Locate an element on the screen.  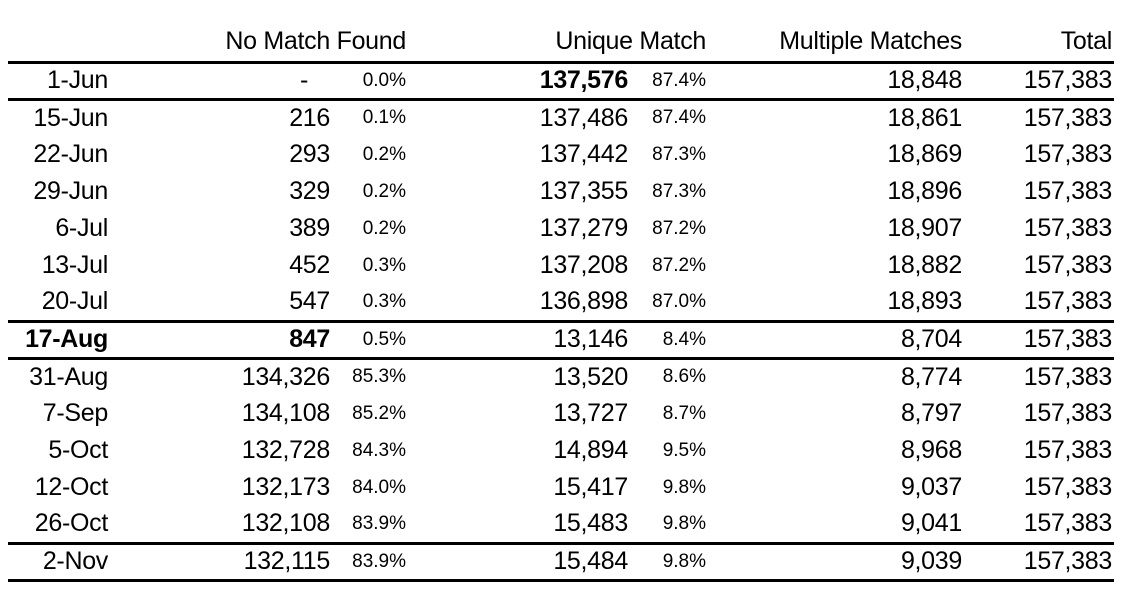
cell-unique-pct: 8.7% is located at coordinates (684, 413).